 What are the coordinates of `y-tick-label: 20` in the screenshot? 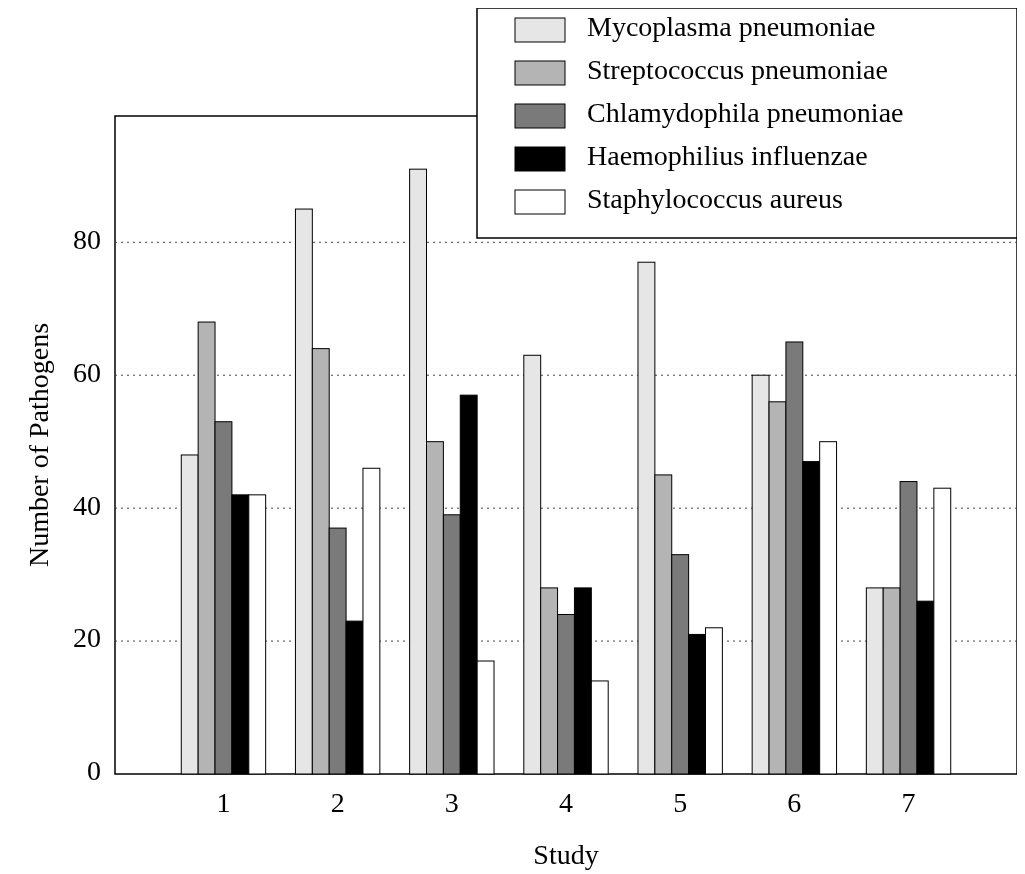 It's located at (87, 638).